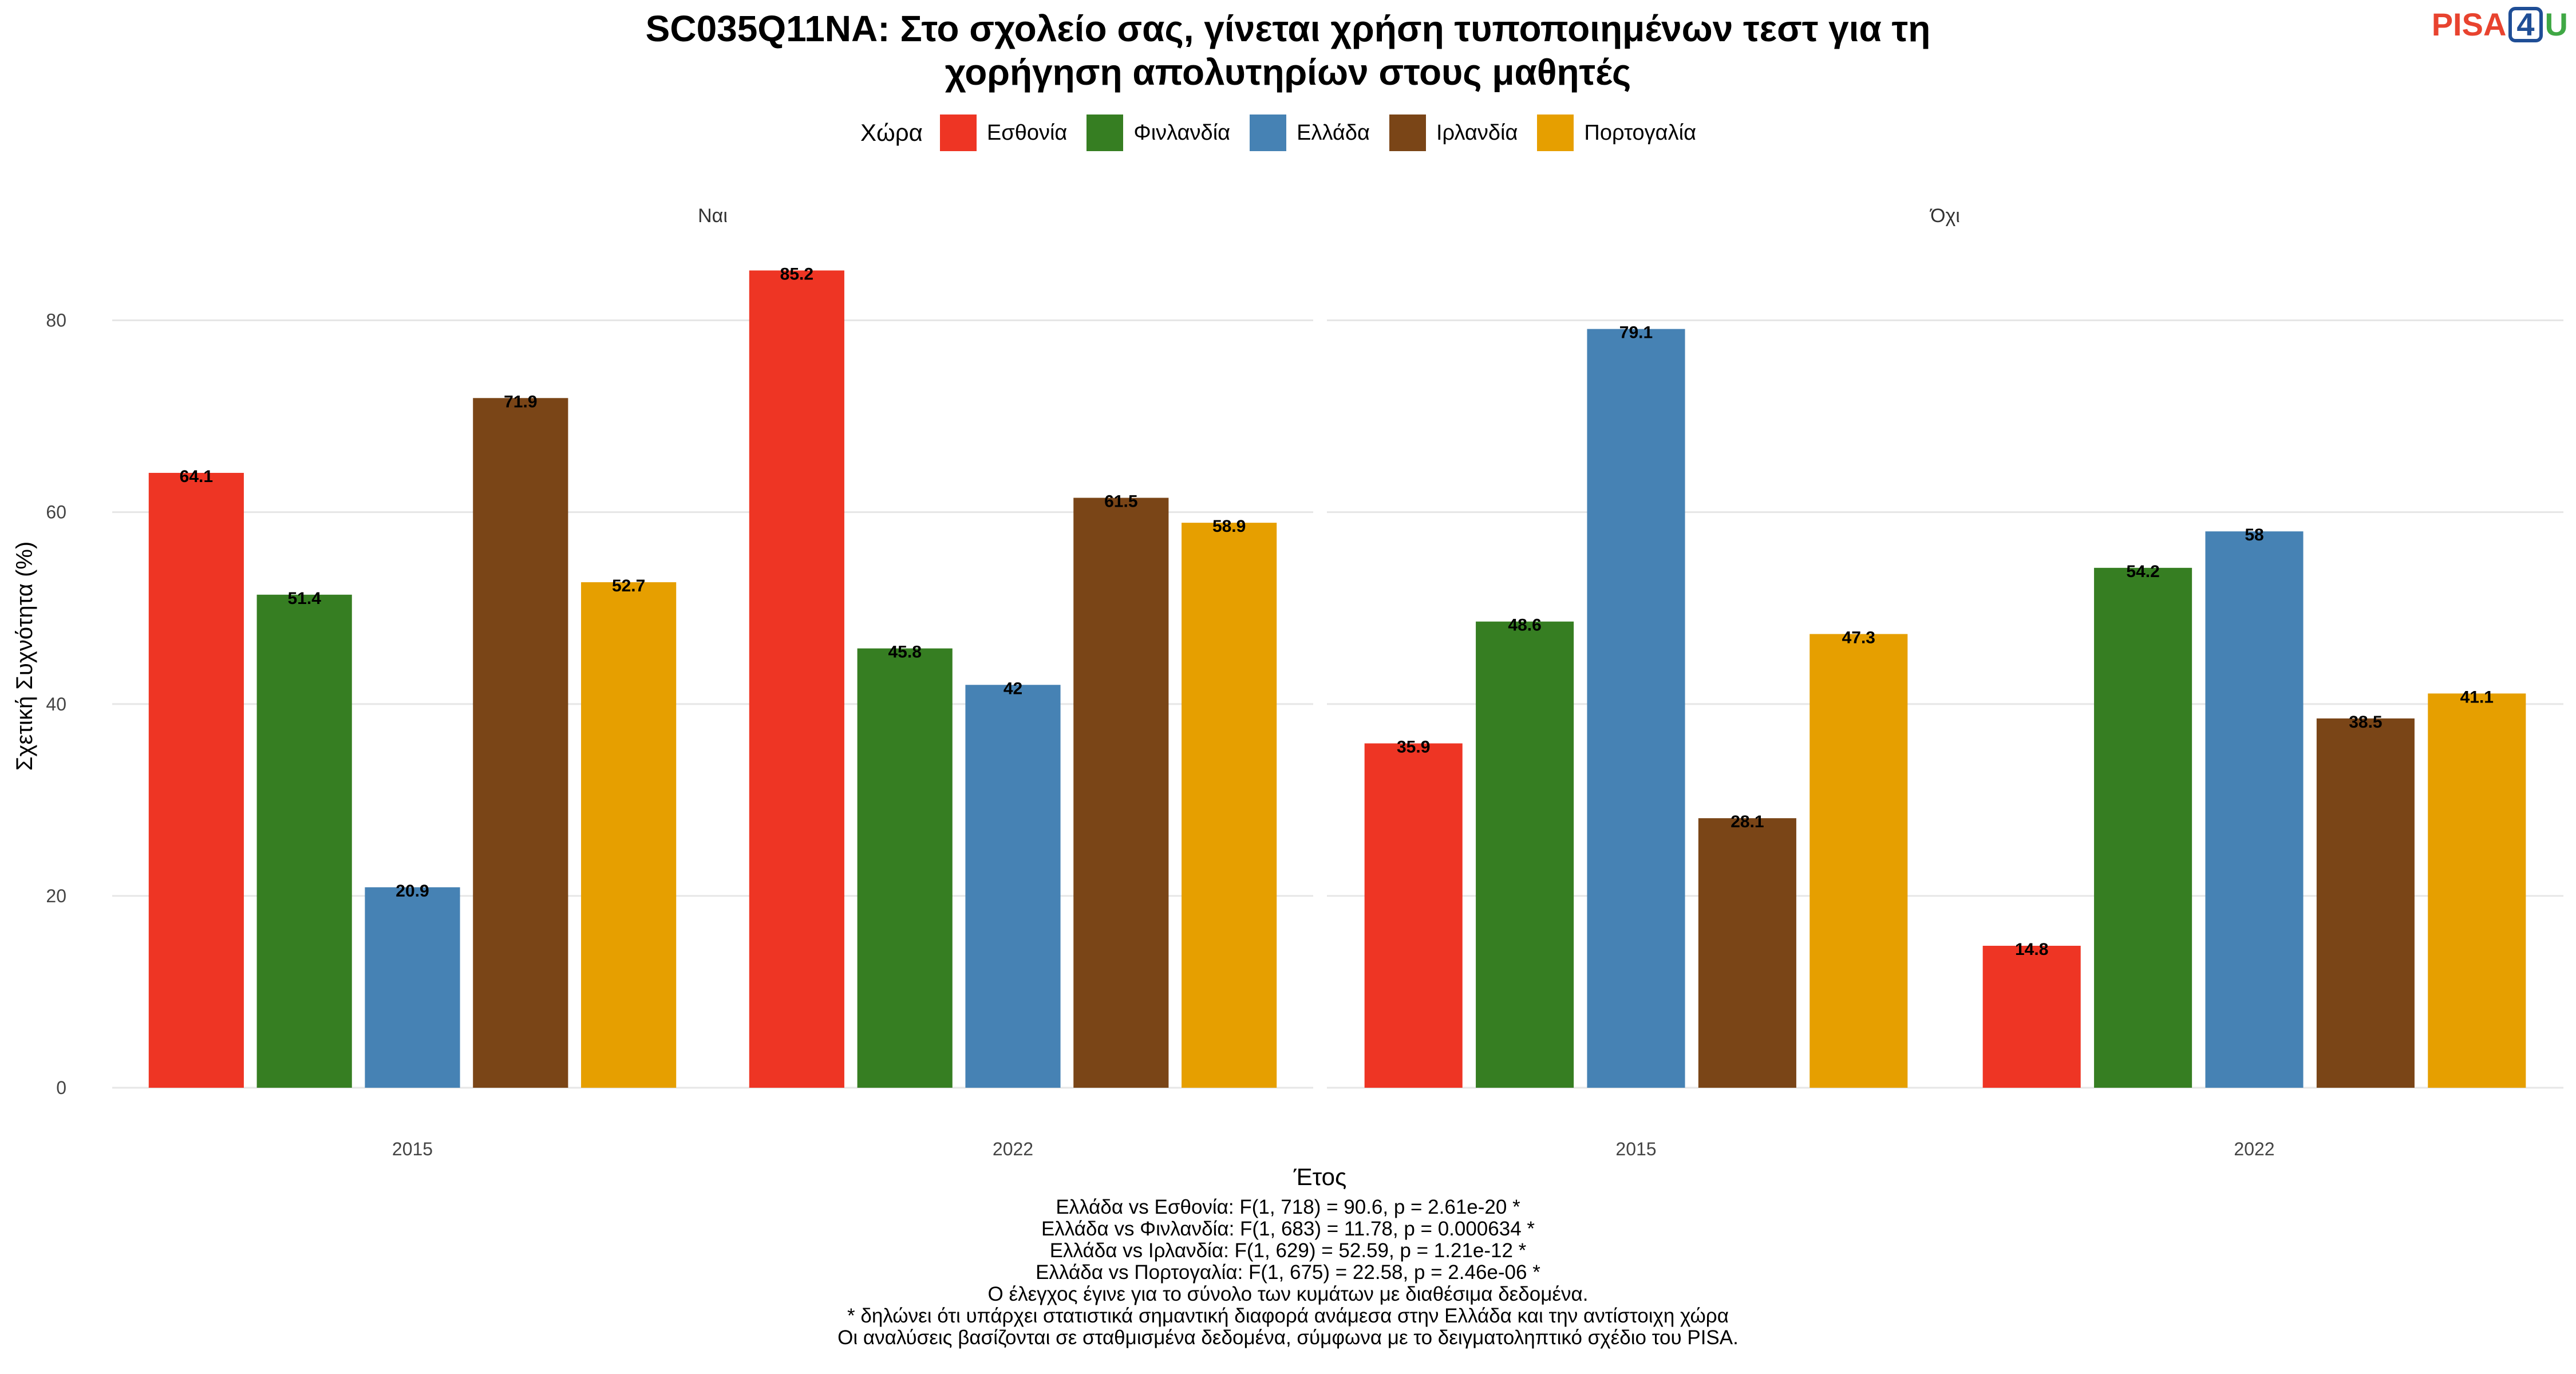 The width and height of the screenshot is (2576, 1374). I want to click on data-label: 58, so click(2254, 535).